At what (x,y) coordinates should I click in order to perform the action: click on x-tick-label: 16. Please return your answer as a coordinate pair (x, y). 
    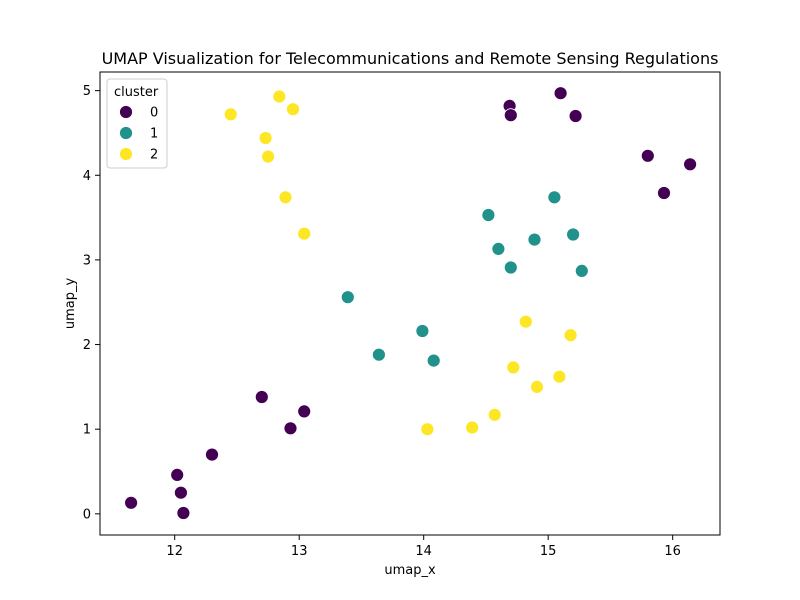
    Looking at the image, I should click on (672, 551).